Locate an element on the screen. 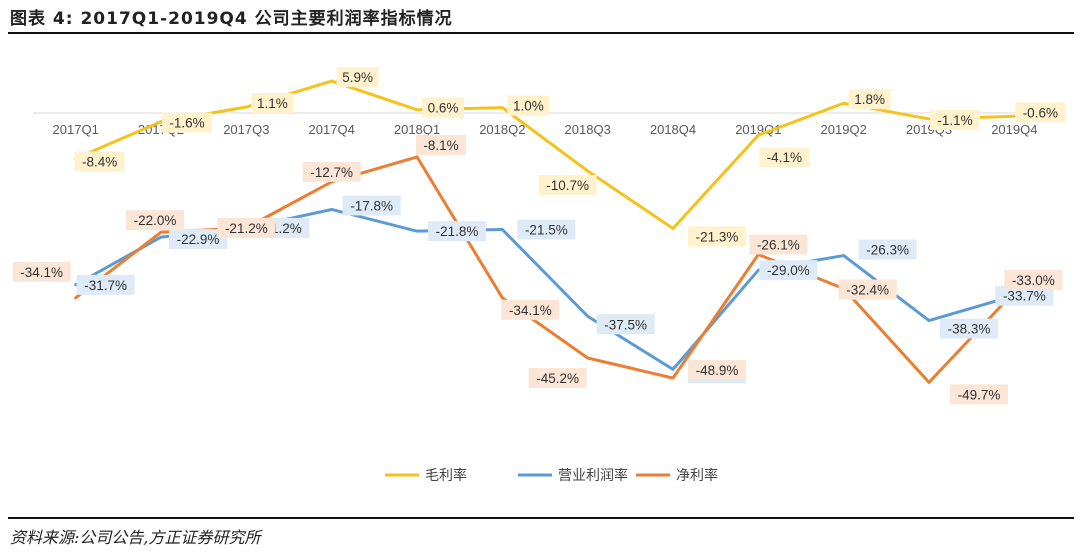 Image resolution: width=1080 pixels, height=552 pixels. data-label: -12.7% is located at coordinates (331, 172).